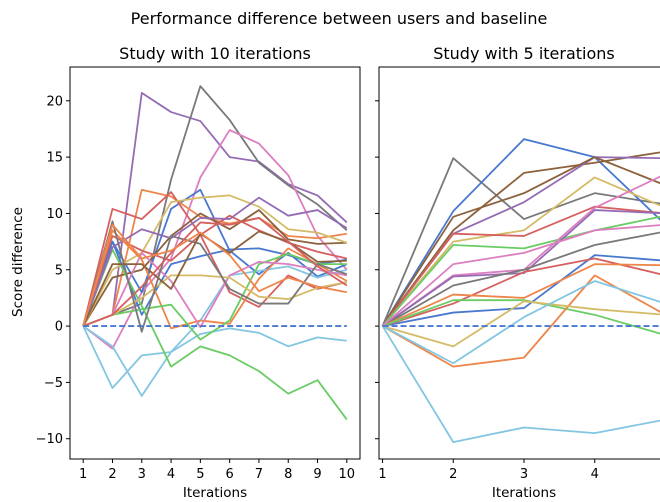  Describe the element at coordinates (377, 270) in the screenshot. I see `right-panel-y-ticks` at that location.